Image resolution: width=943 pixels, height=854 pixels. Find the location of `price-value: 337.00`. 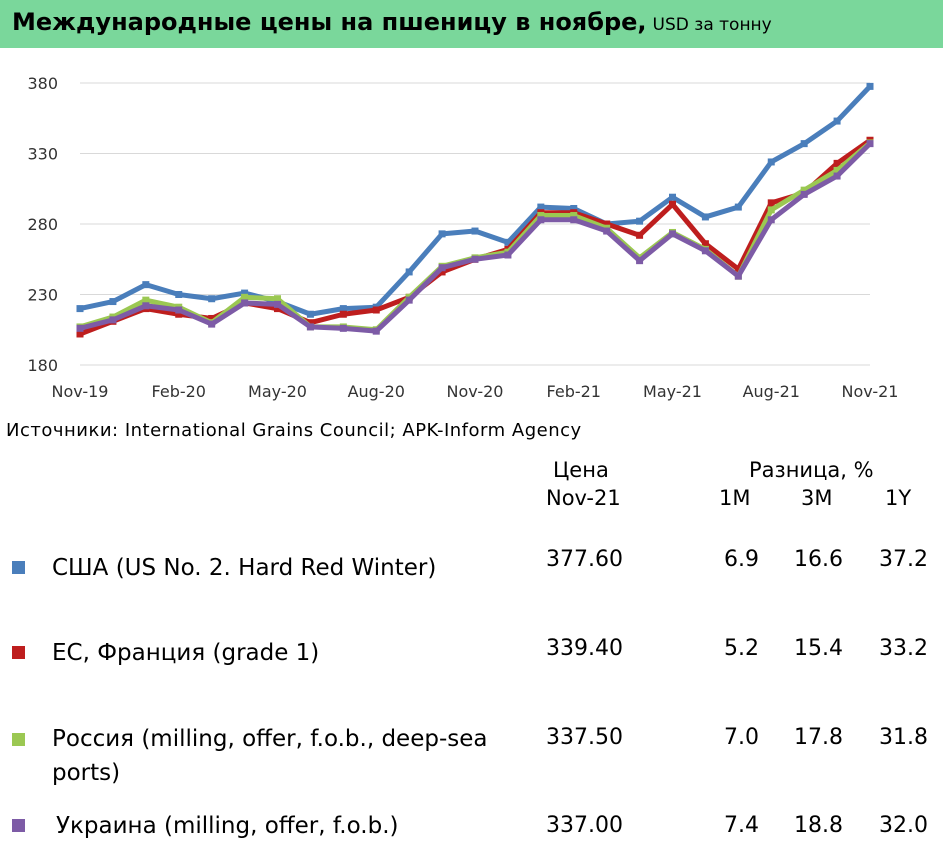

price-value: 337.00 is located at coordinates (584, 825).